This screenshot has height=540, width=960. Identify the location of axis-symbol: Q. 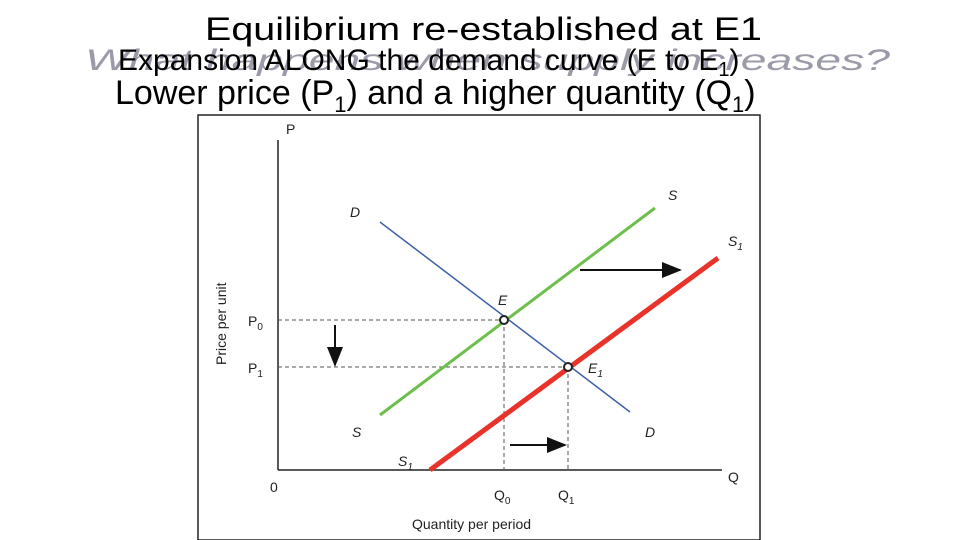
(733, 477).